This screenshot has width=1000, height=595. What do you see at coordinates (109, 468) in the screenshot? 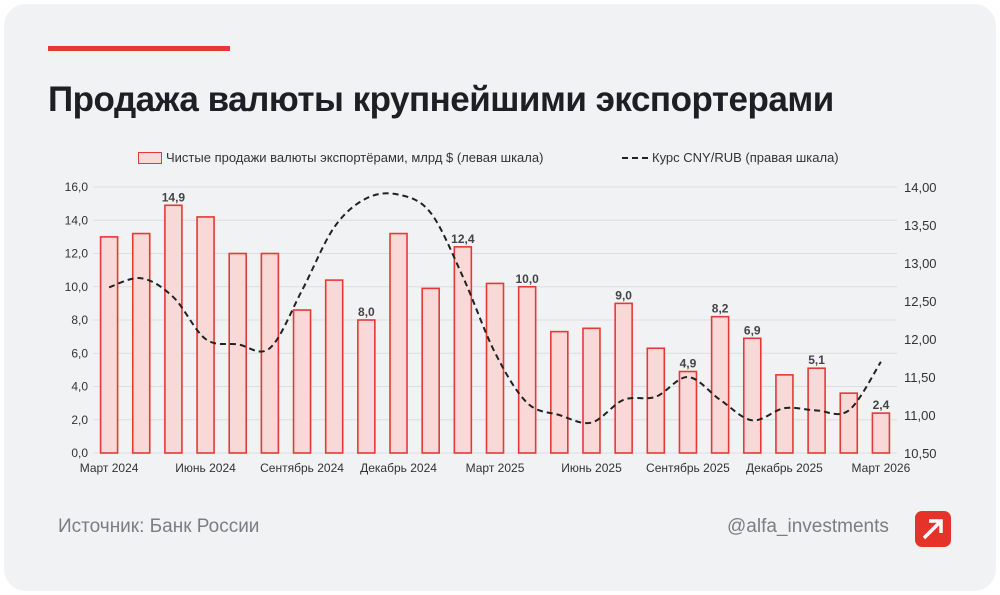
I see `x-tick: Март 2024` at bounding box center [109, 468].